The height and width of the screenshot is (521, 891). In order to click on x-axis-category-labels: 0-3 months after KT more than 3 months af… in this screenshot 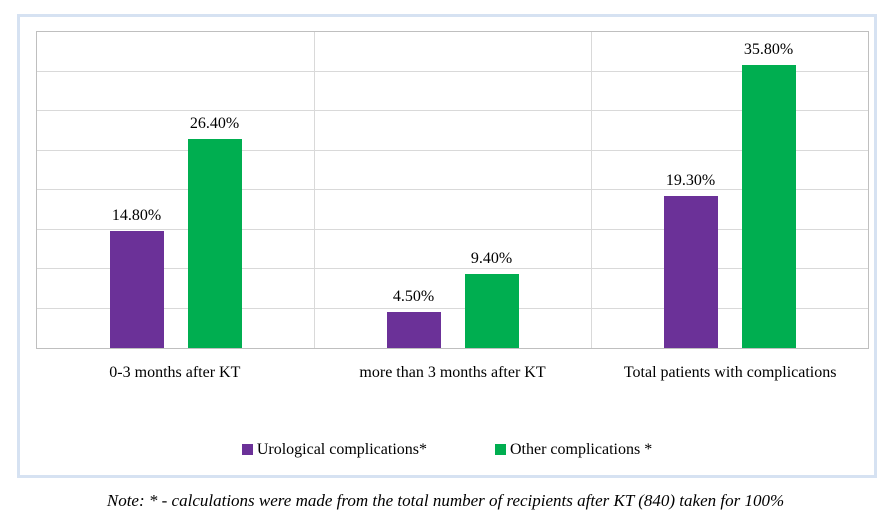, I will do `click(452, 373)`.